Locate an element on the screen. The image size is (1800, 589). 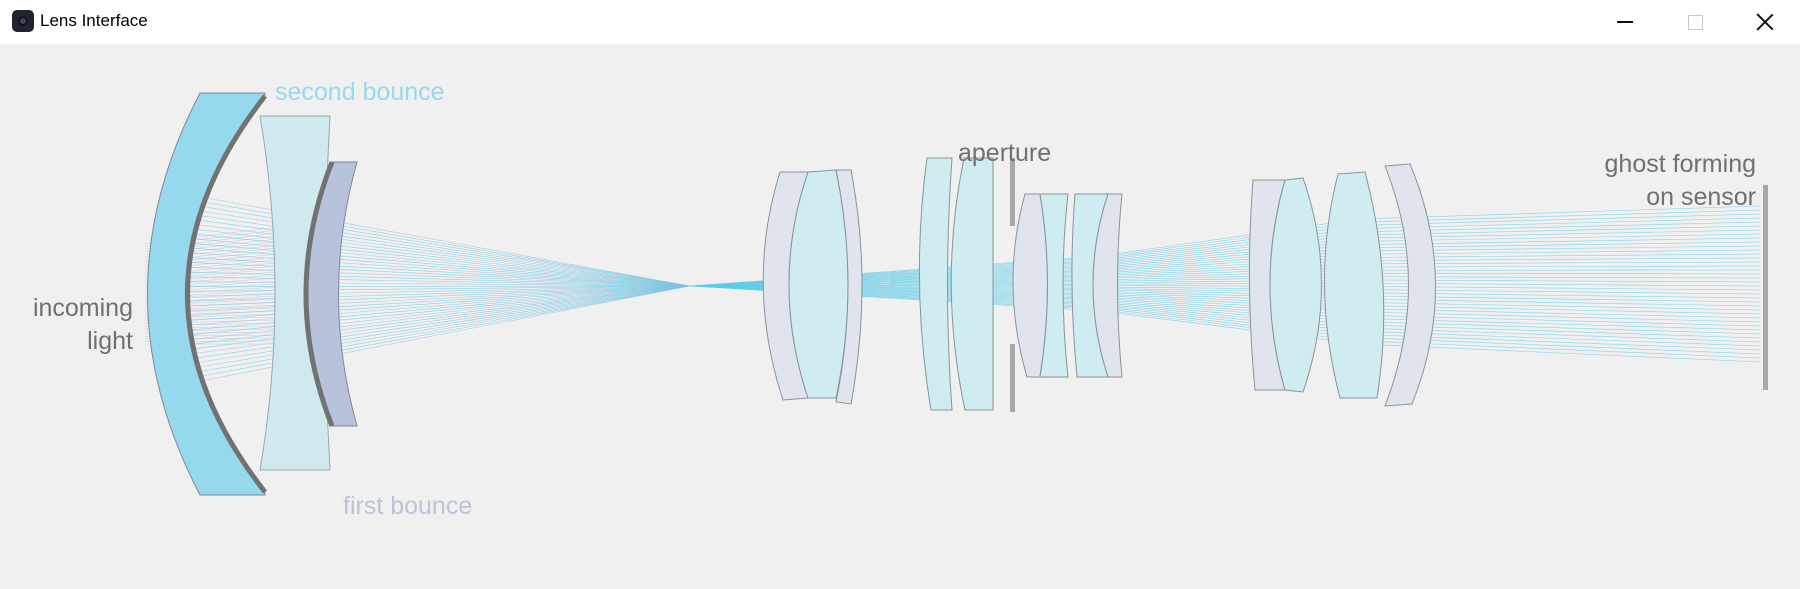
ghost-label-line2: on sensor is located at coordinates (1701, 197).